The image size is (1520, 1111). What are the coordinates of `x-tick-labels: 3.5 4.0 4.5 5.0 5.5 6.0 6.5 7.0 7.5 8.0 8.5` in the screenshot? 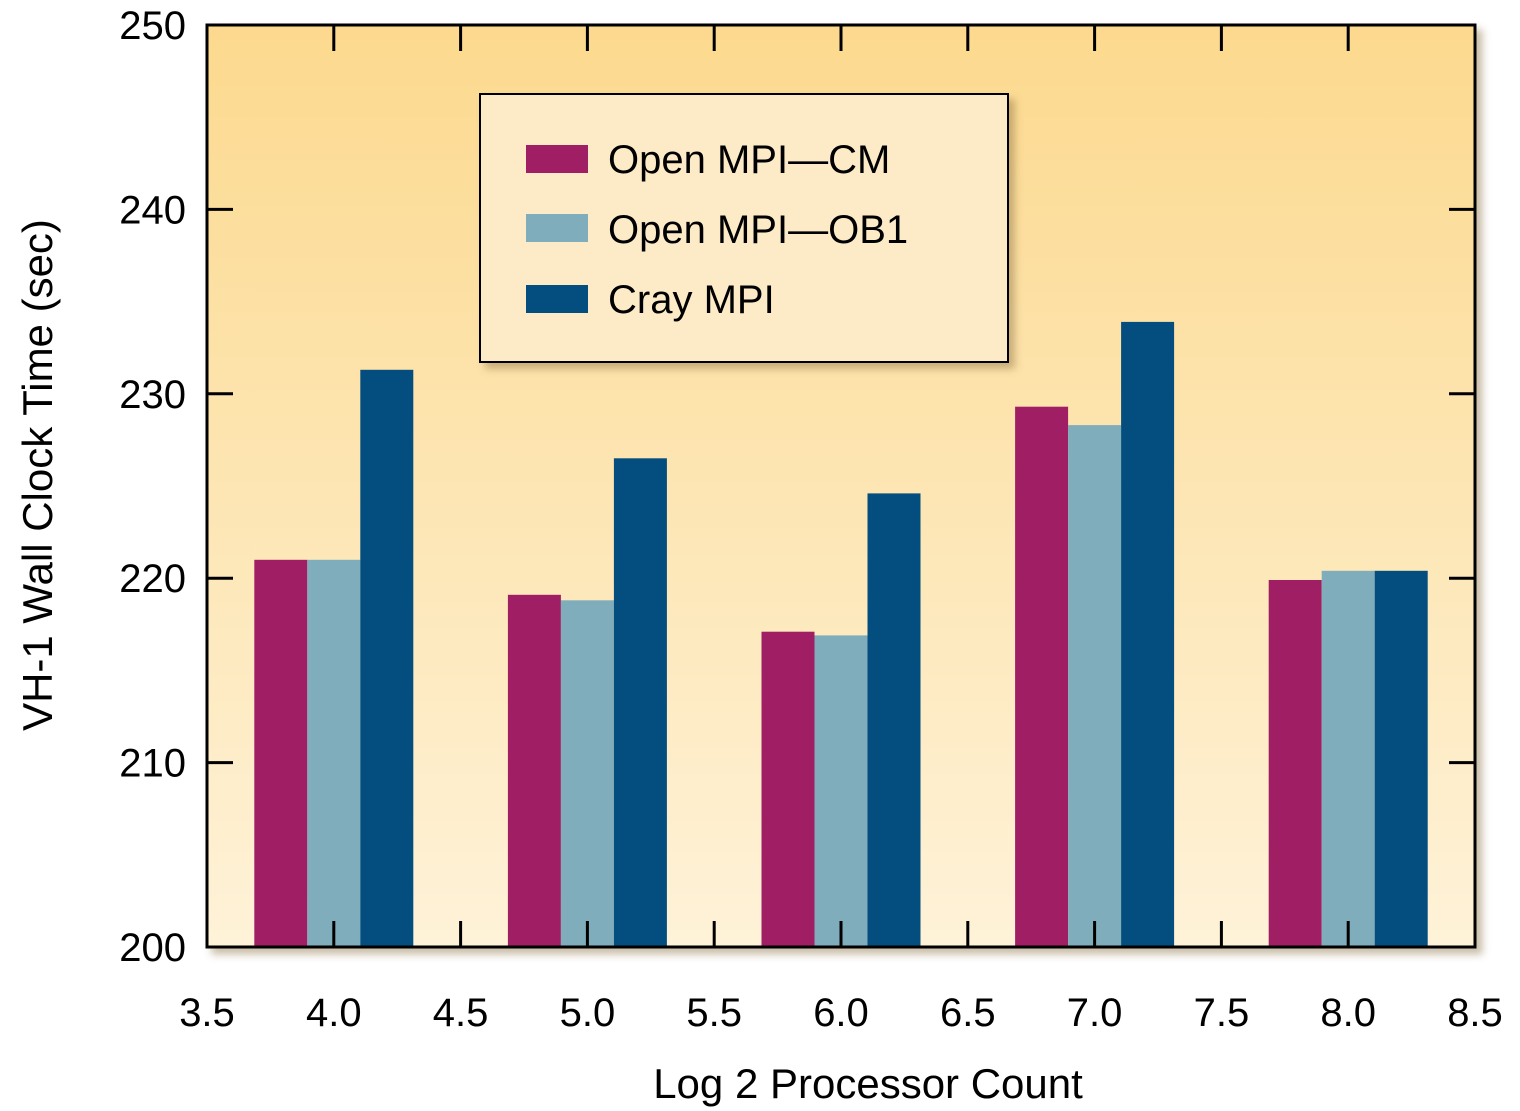 It's located at (841, 1013).